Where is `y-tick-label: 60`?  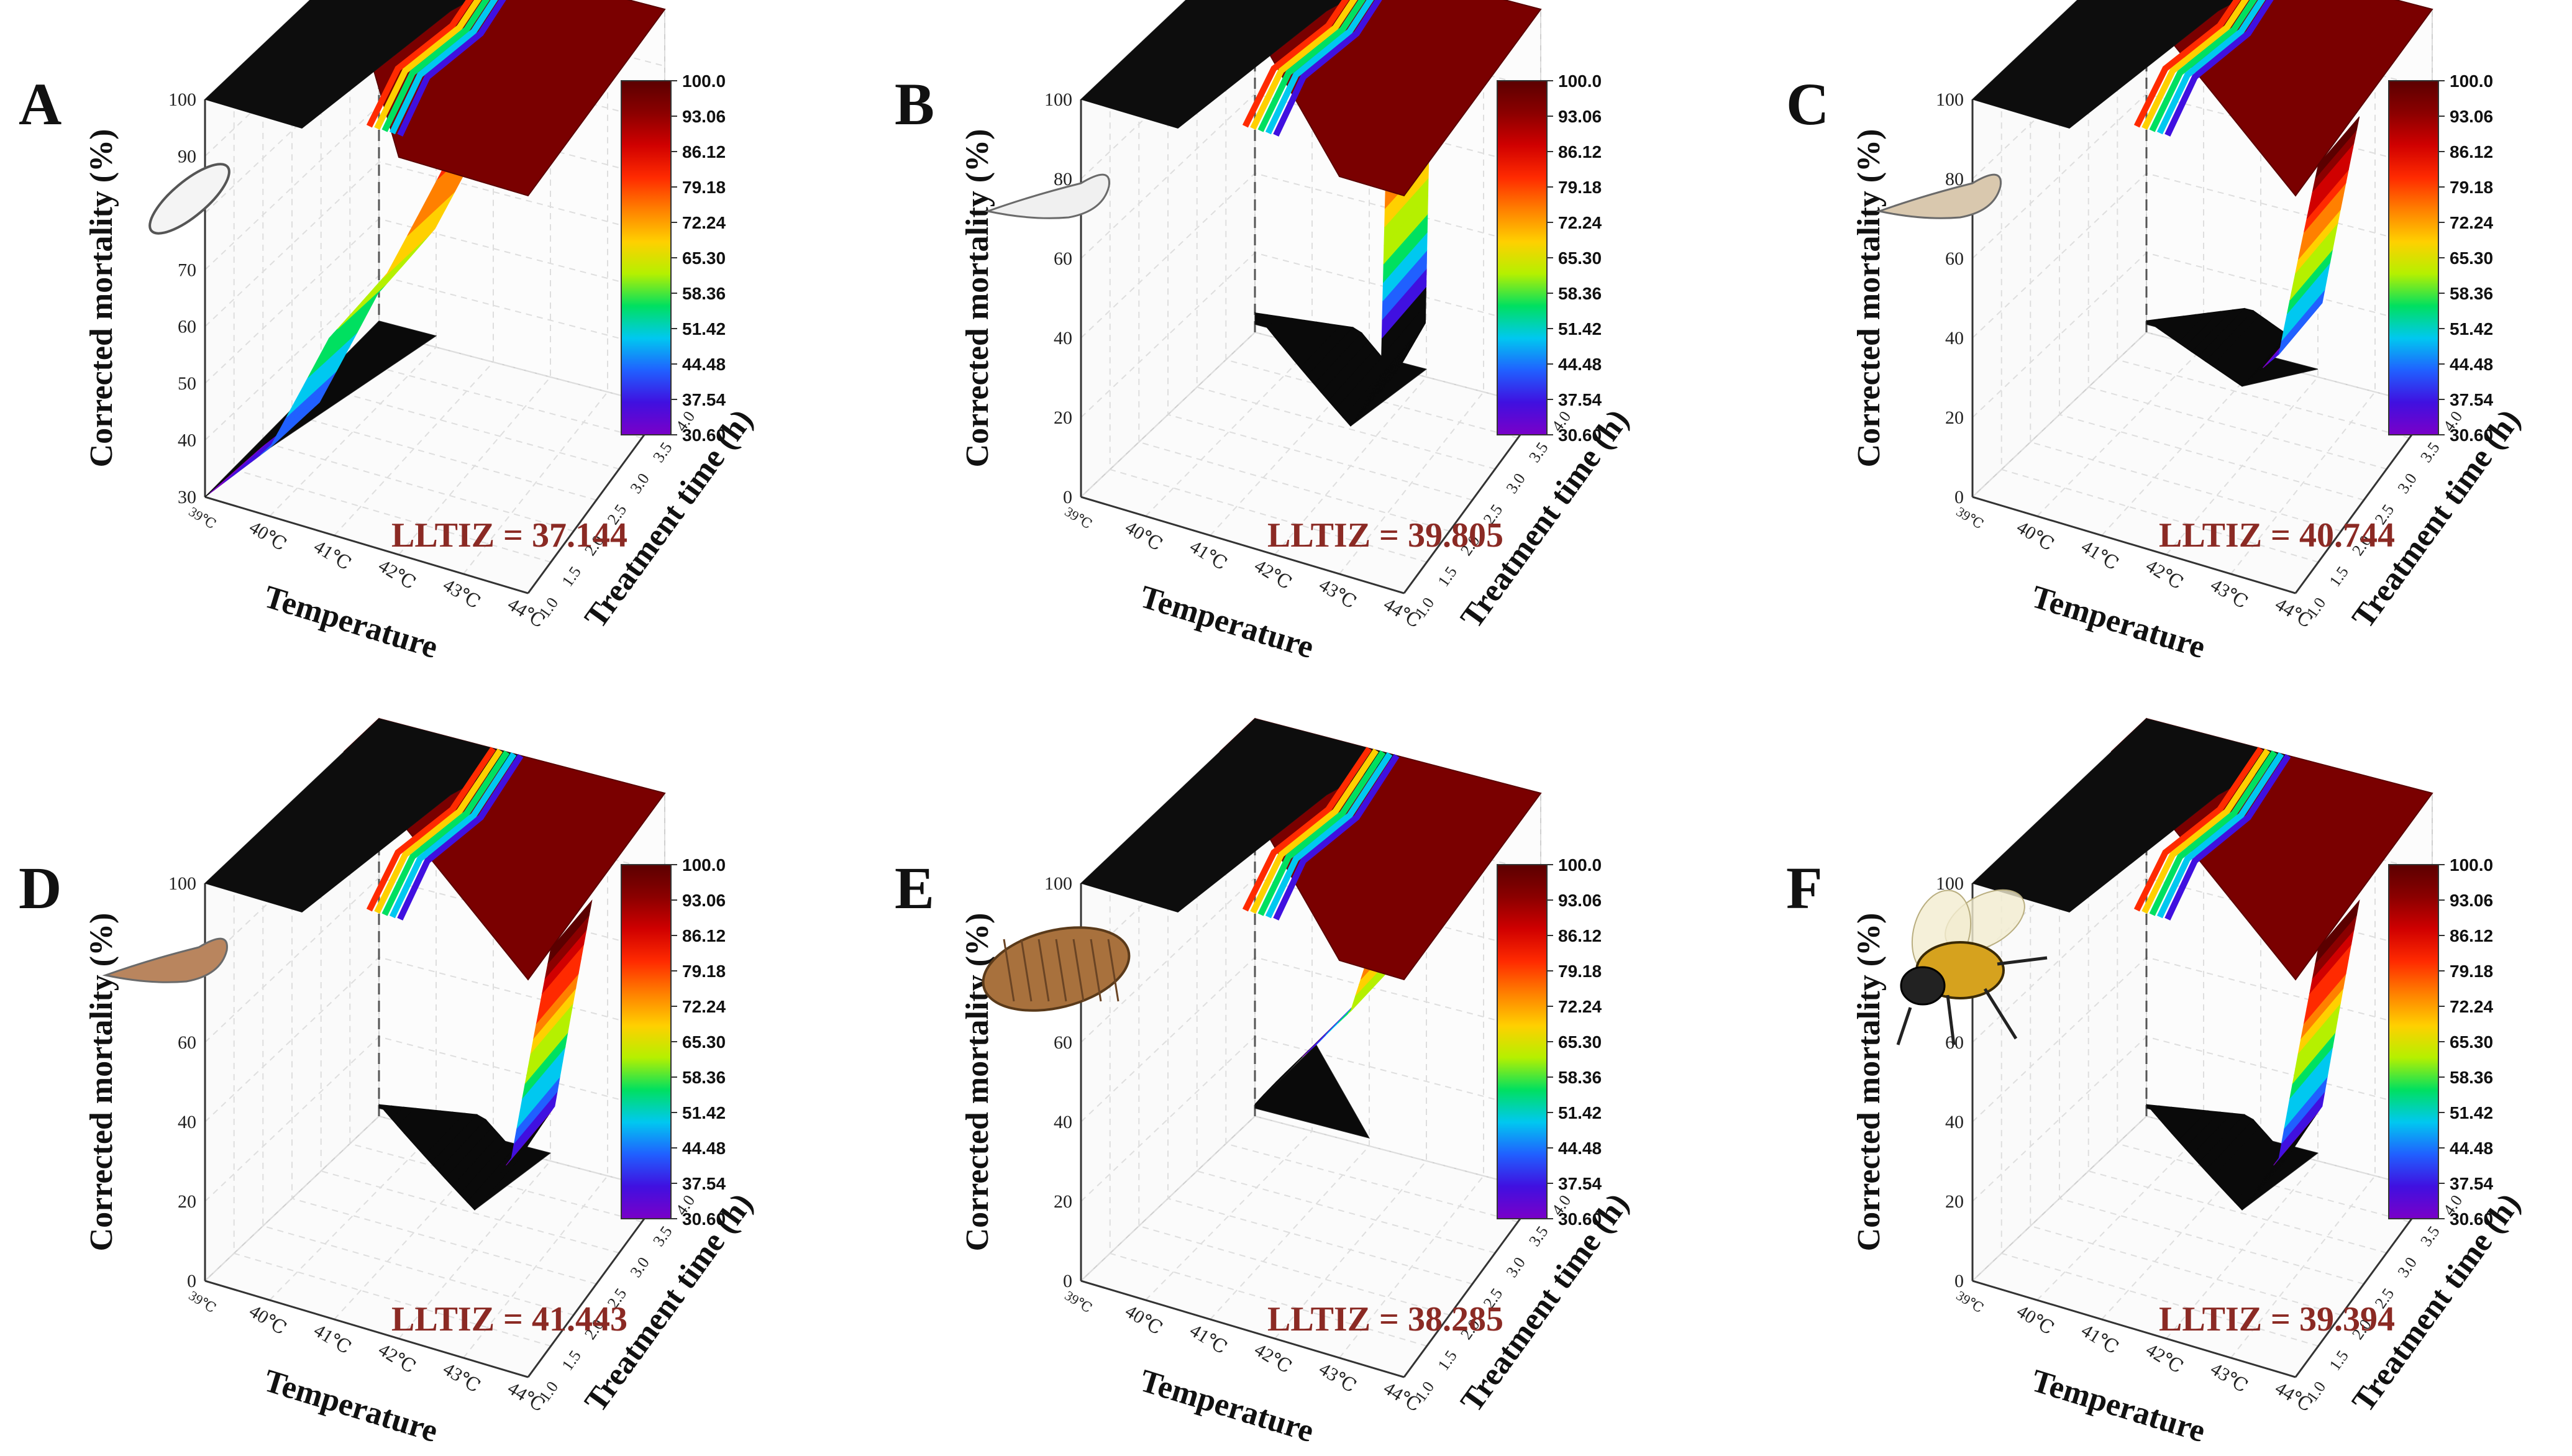
y-tick-label: 60 is located at coordinates (187, 1042).